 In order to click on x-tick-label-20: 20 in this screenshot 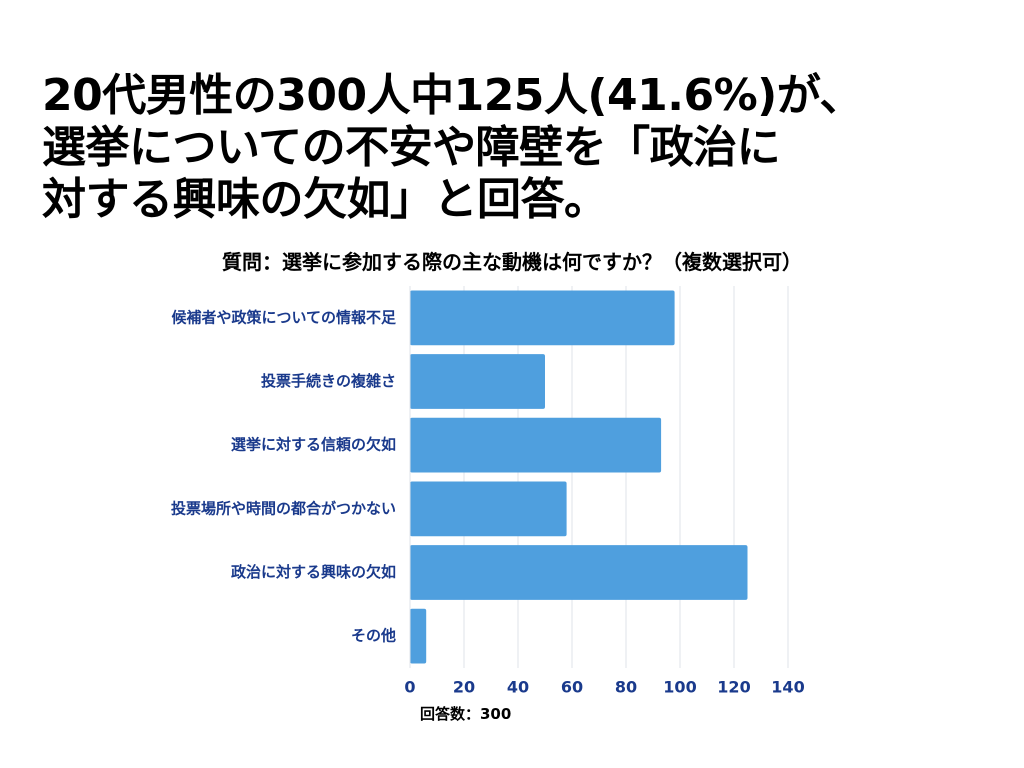, I will do `click(464, 687)`.